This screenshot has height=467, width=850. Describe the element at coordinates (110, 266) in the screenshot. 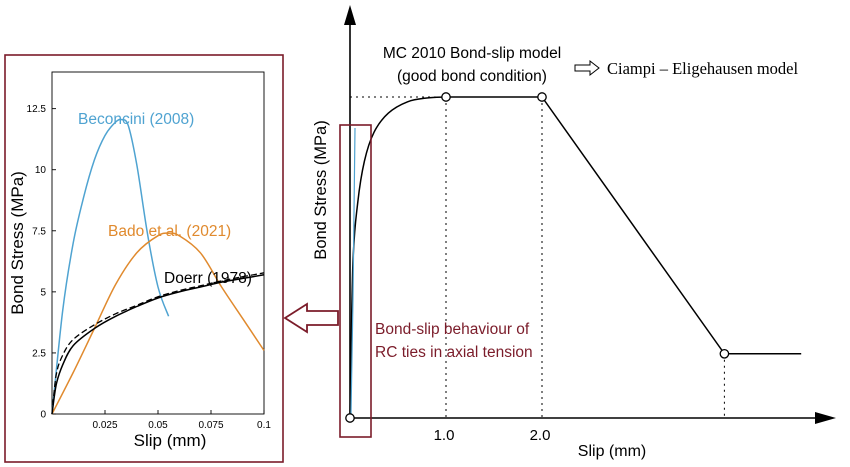

I see `beconcini-curve` at that location.